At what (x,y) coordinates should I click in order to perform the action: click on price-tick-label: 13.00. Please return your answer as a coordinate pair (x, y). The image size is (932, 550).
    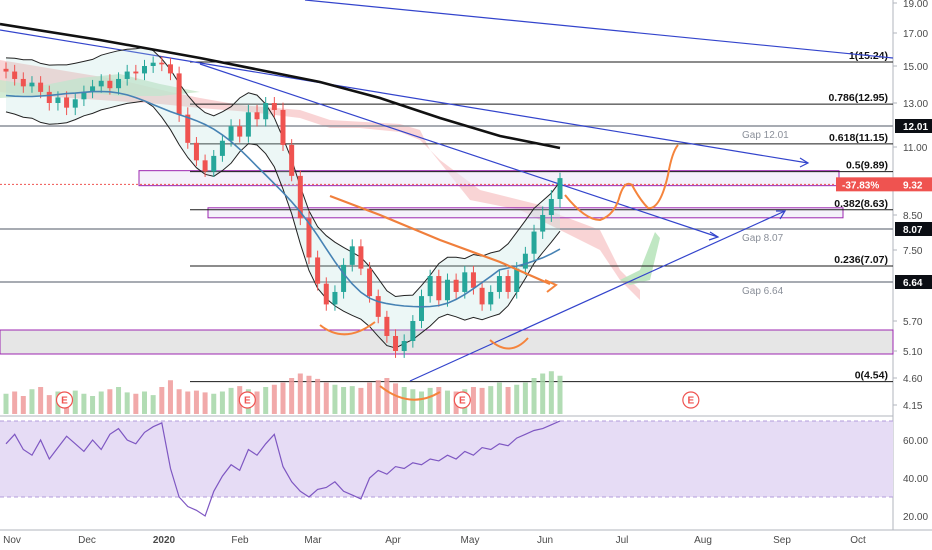
    Looking at the image, I should click on (915, 104).